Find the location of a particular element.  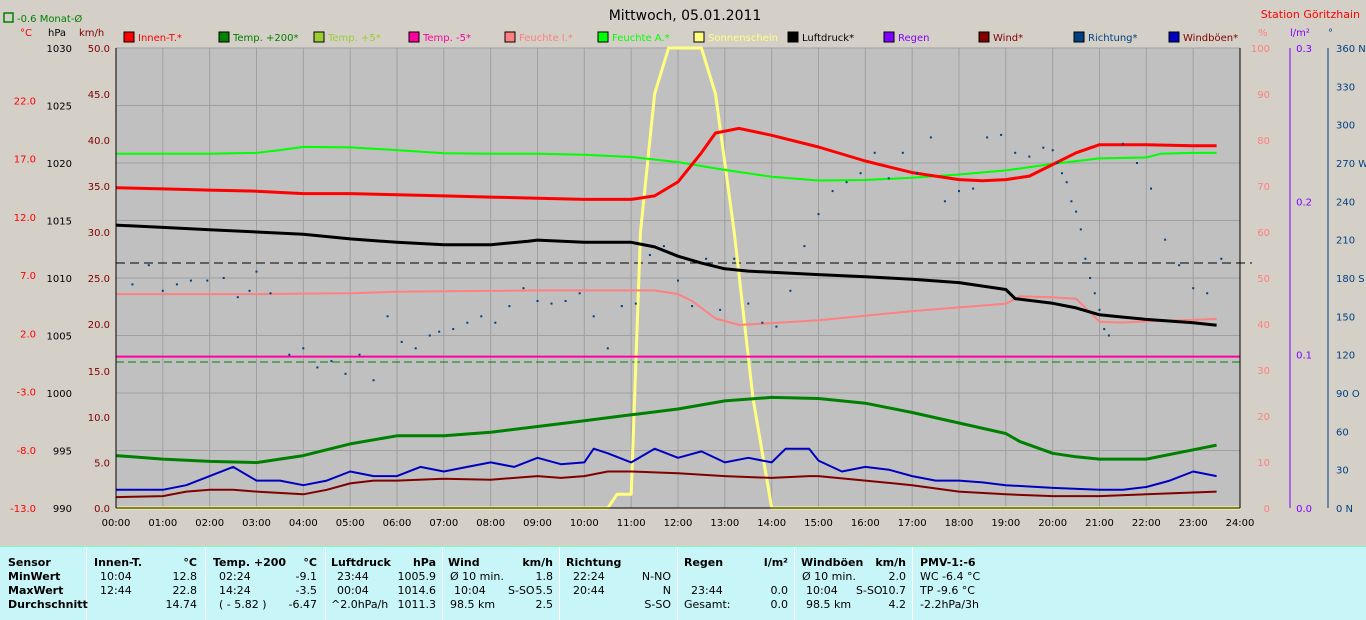

humidity-tick-label: 40 is located at coordinates (1263, 325).